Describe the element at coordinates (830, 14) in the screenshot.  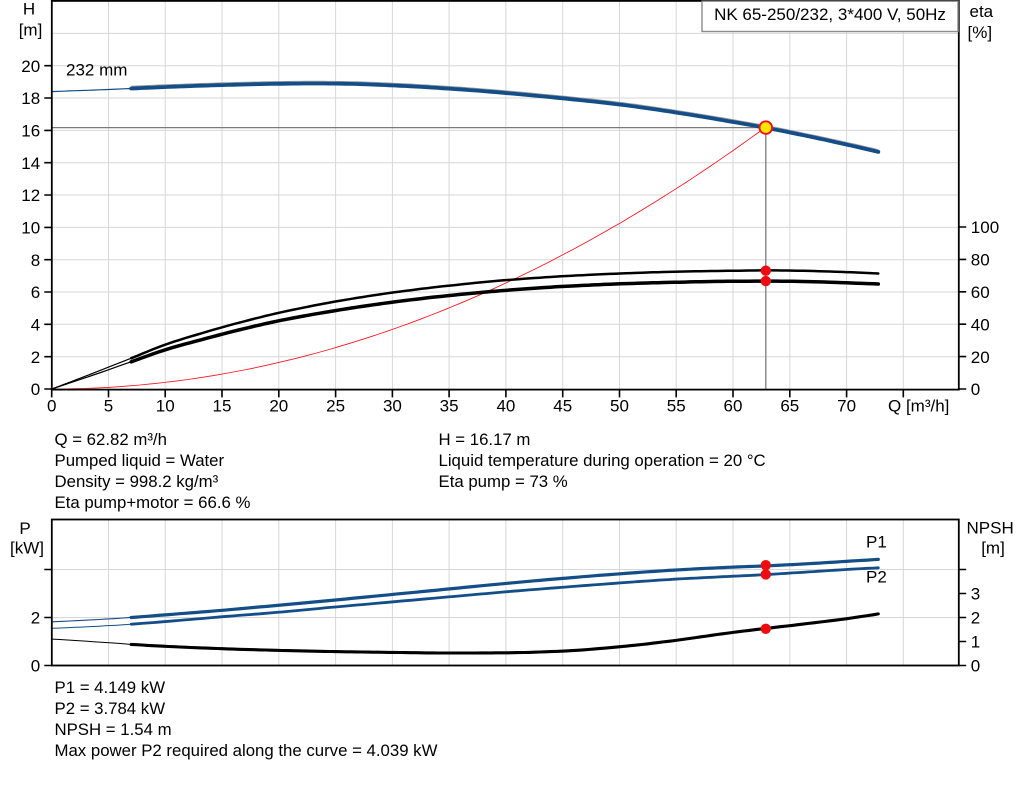
I see `svg-text: NK 65-250/232, 3*400 V, 50Hz` at that location.